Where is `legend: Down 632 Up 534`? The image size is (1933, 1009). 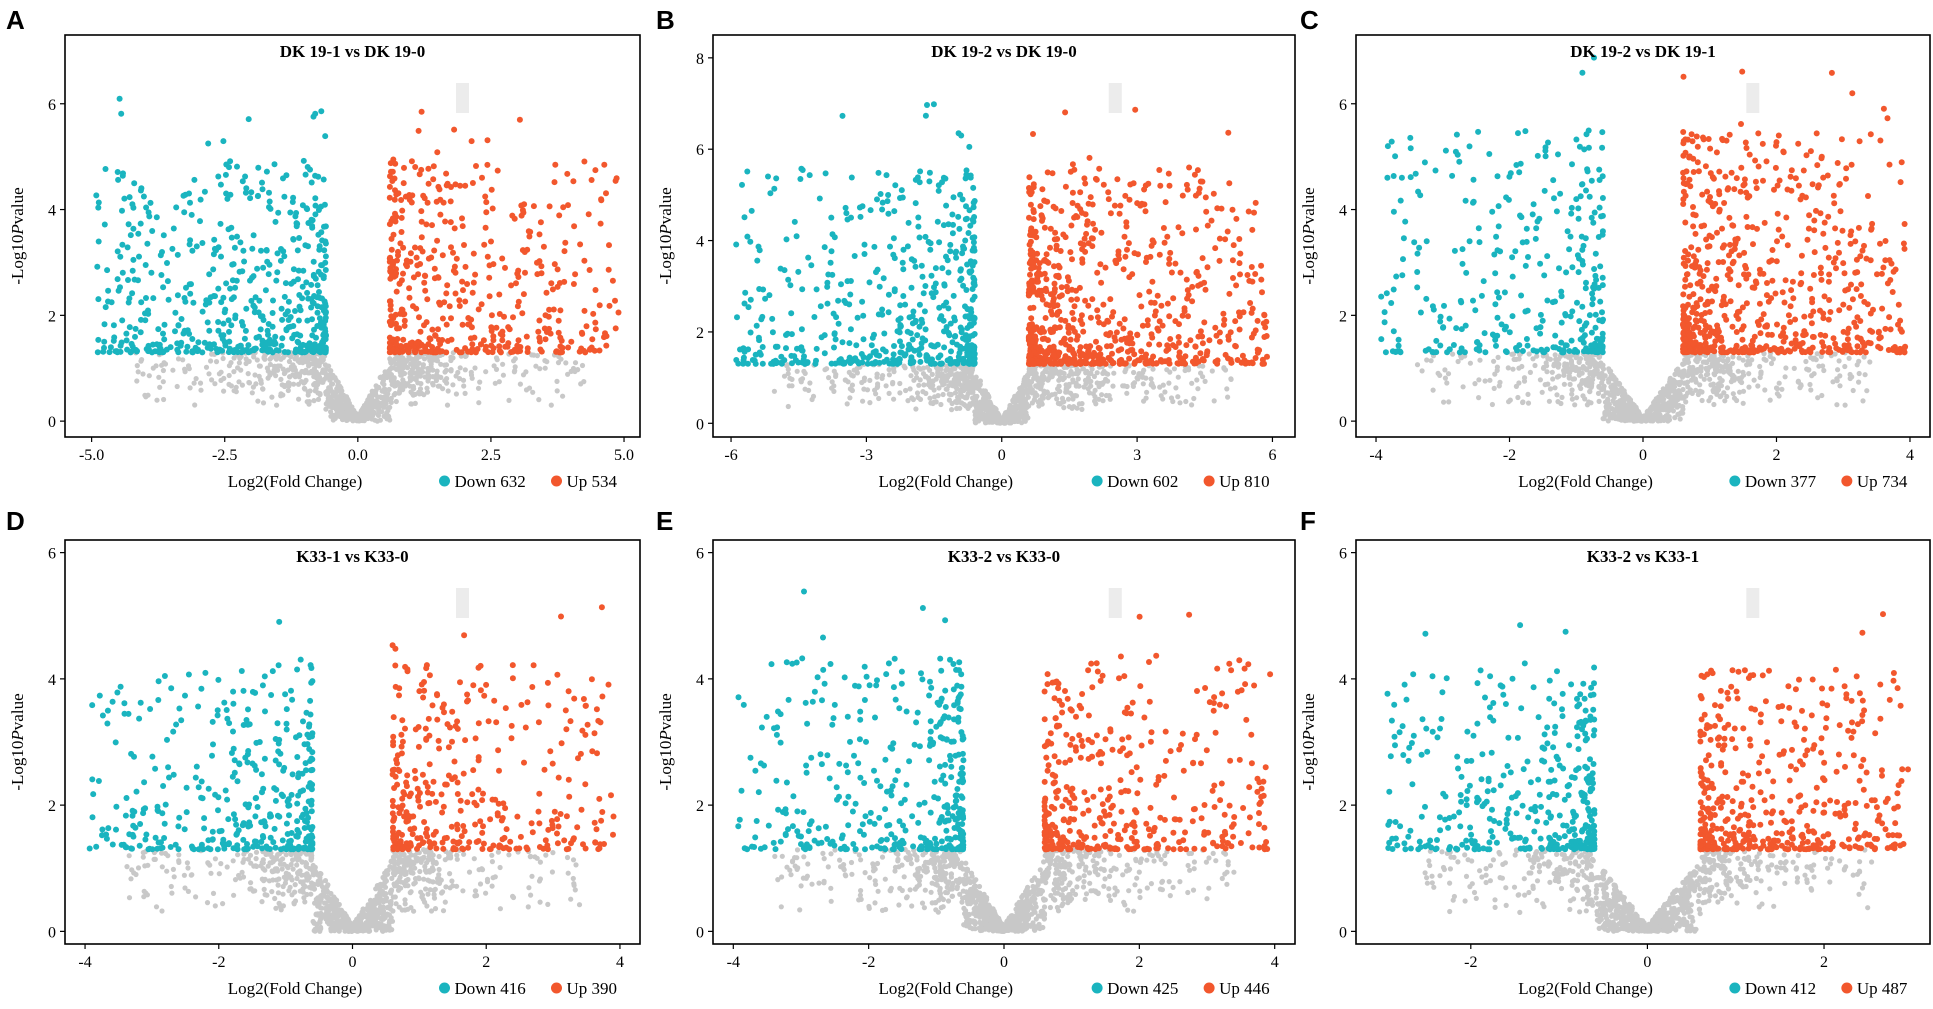
legend: Down 632 Up 534 is located at coordinates (528, 481).